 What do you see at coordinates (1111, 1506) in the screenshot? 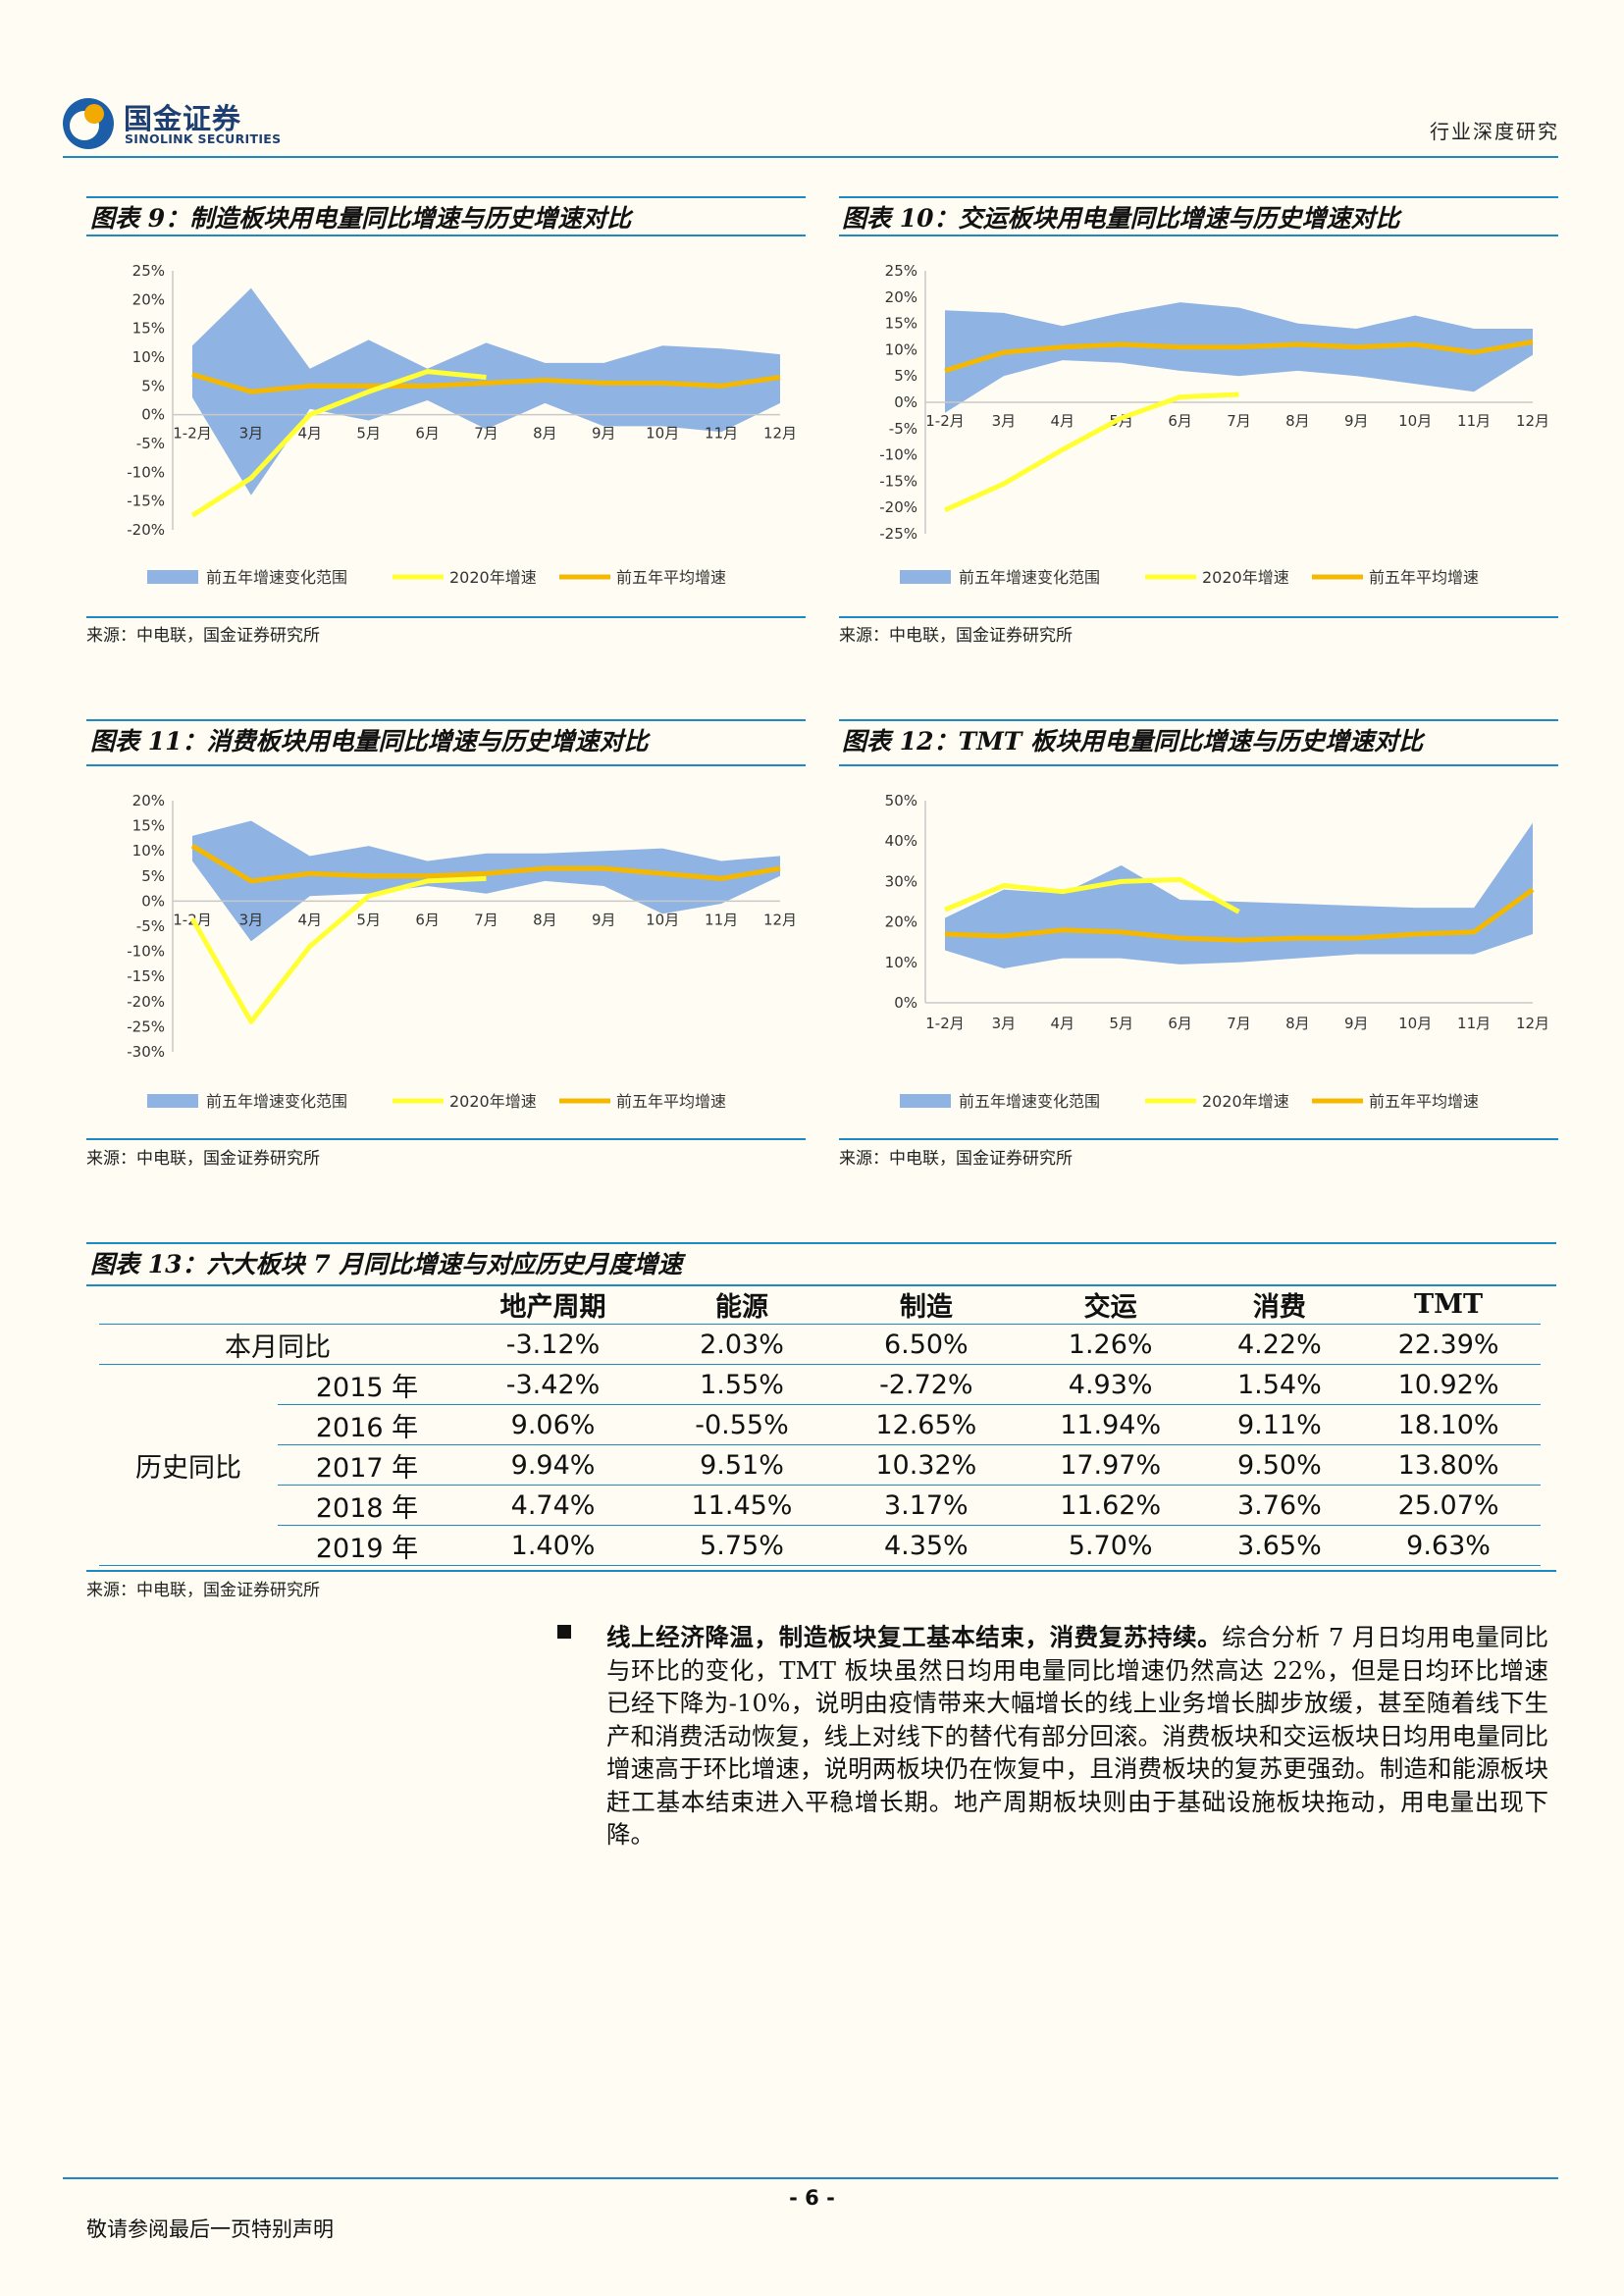
I see `table-cell: 11.62%` at bounding box center [1111, 1506].